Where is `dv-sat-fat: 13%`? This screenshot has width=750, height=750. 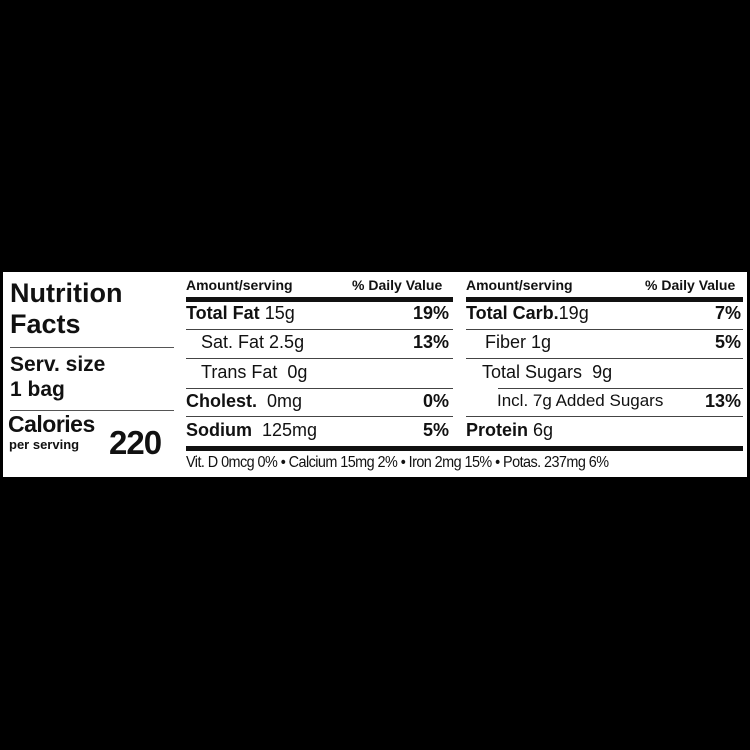 dv-sat-fat: 13% is located at coordinates (430, 342).